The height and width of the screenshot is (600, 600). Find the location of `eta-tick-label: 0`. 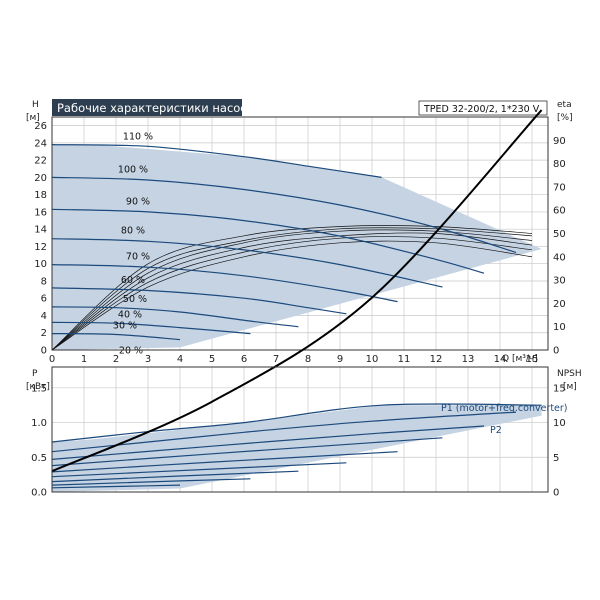

eta-tick-label: 0 is located at coordinates (556, 351).